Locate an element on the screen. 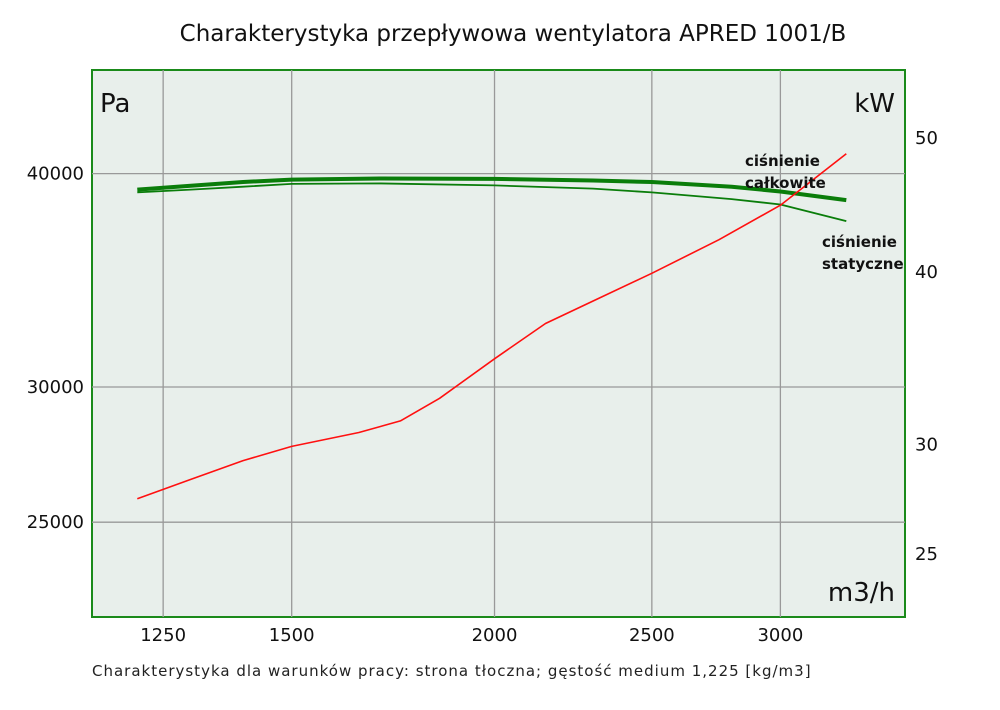  y-axis-label: Pa is located at coordinates (115, 104).